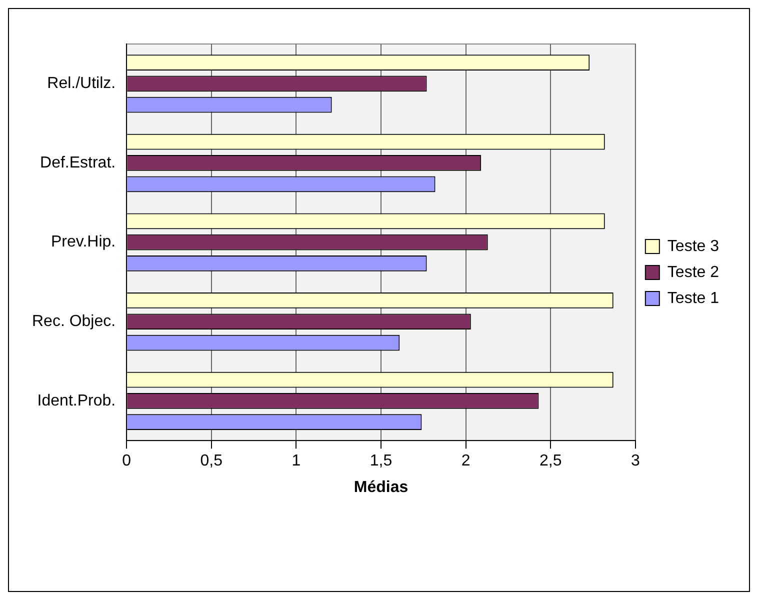 This screenshot has width=760, height=601. I want to click on x-tick-label: 1, so click(296, 461).